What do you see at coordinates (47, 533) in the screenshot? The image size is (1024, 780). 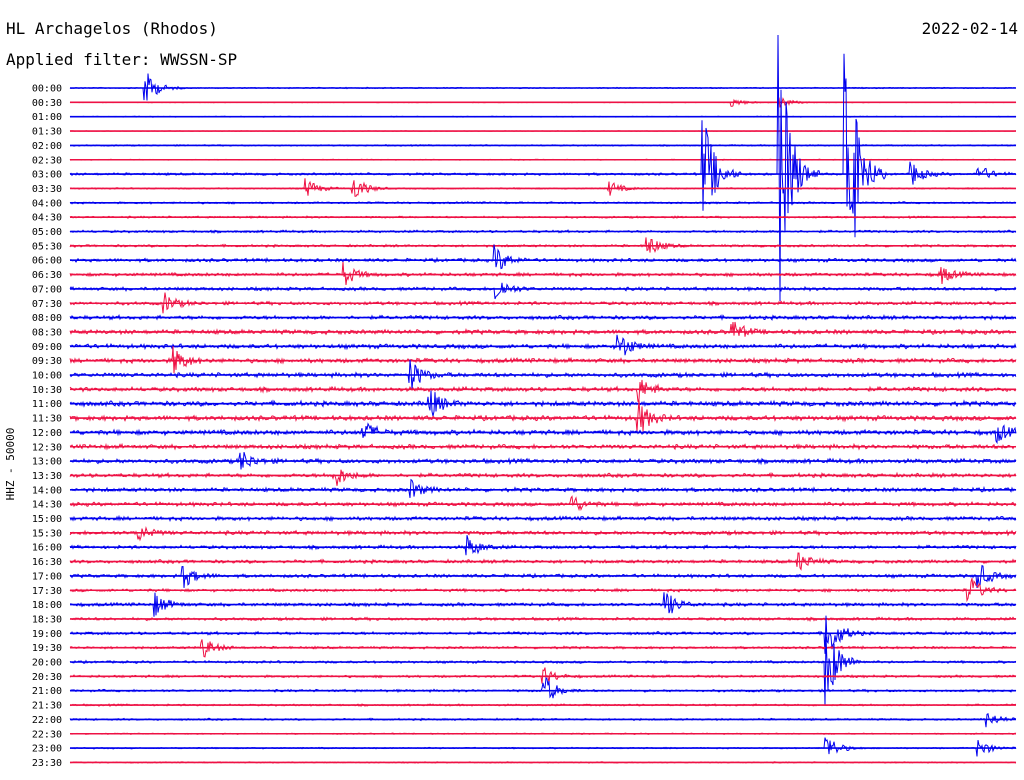 I see `row-time-label: 15:30` at bounding box center [47, 533].